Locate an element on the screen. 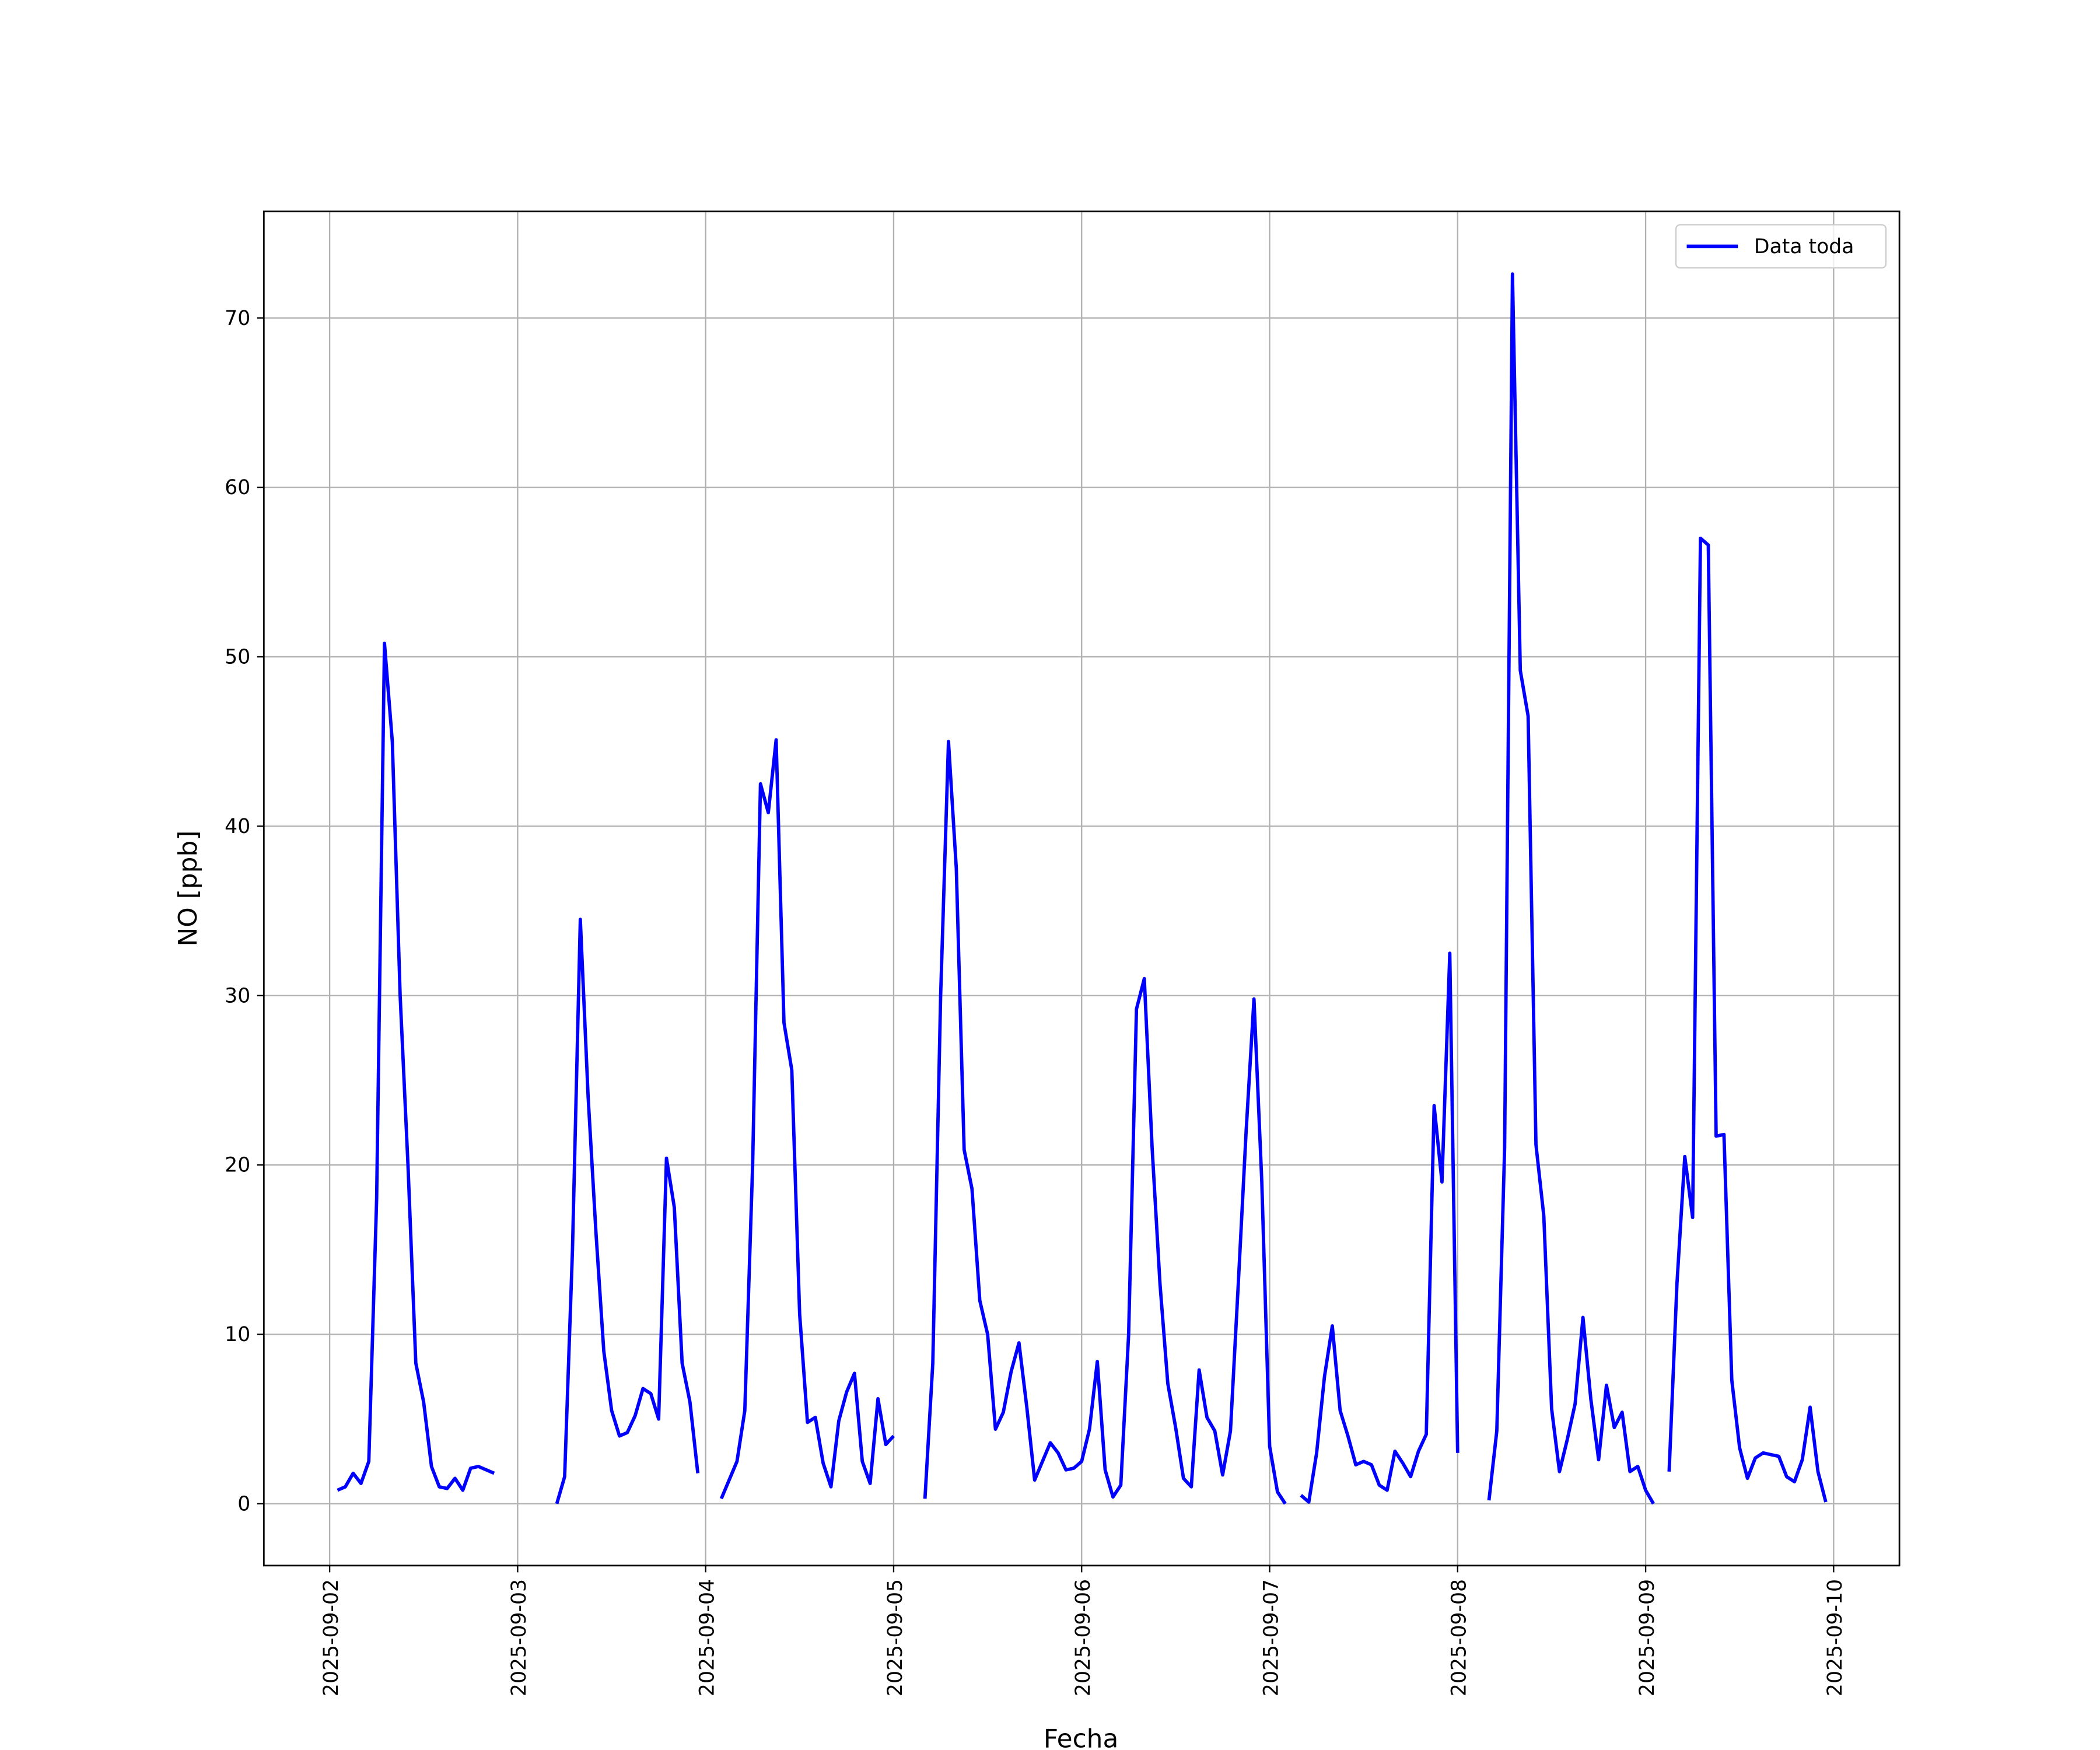 The width and height of the screenshot is (2100, 1750). y-tick-label: 0 is located at coordinates (243, 1504).